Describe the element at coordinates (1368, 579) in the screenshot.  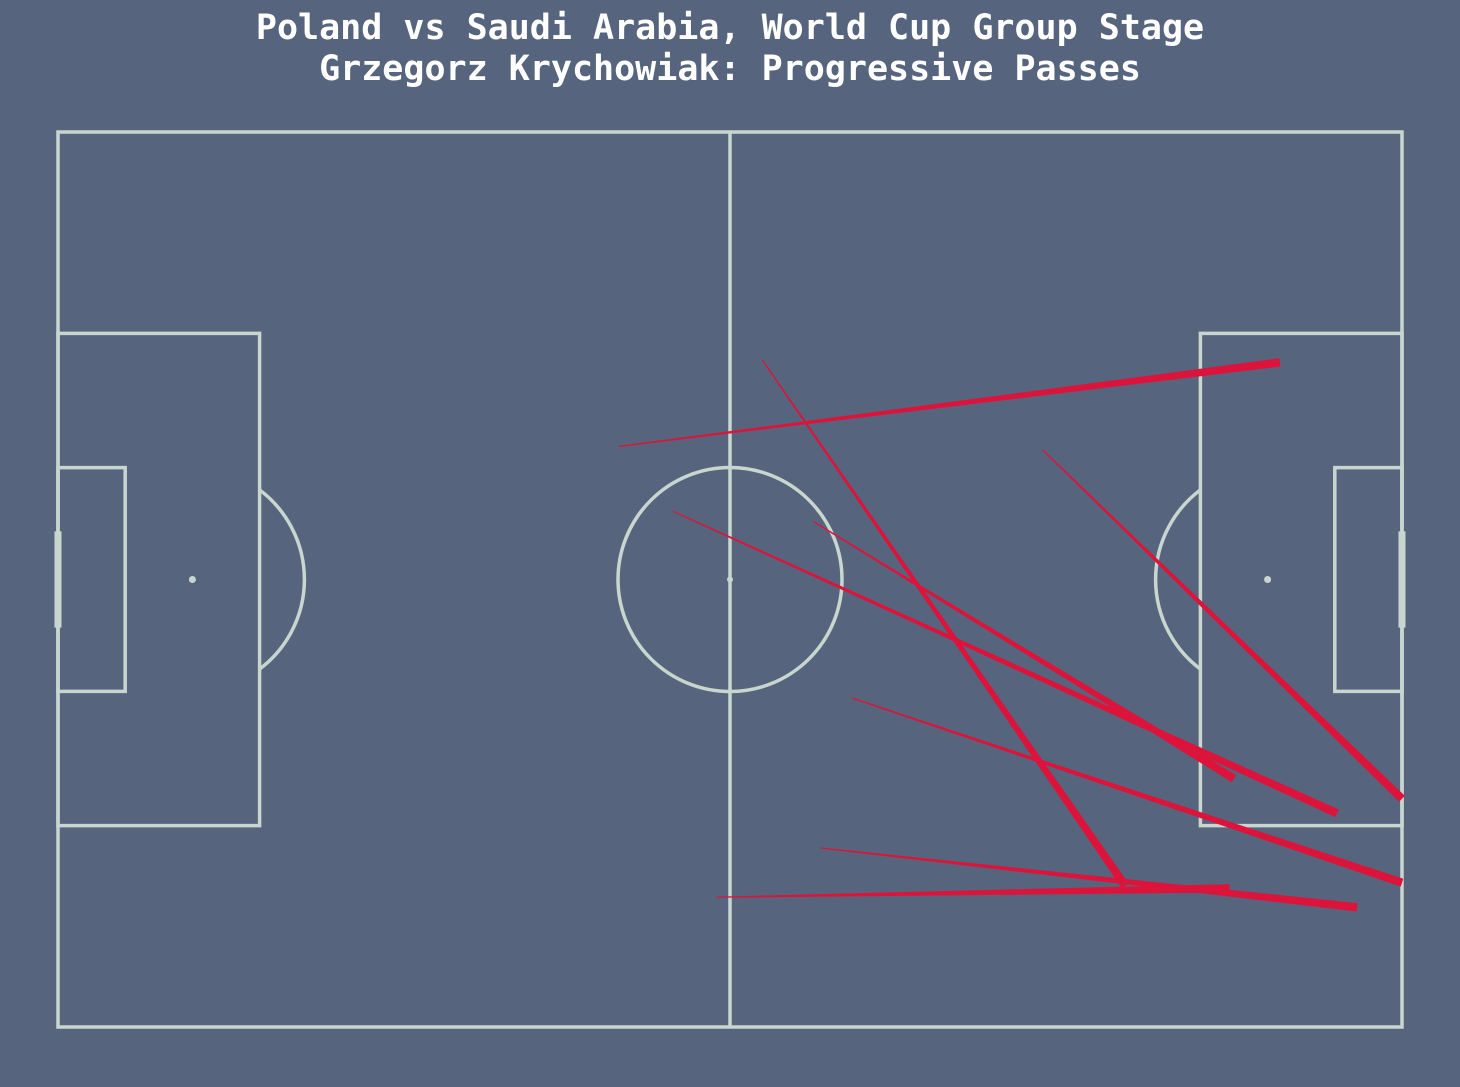
I see `right-six-yard-box` at that location.